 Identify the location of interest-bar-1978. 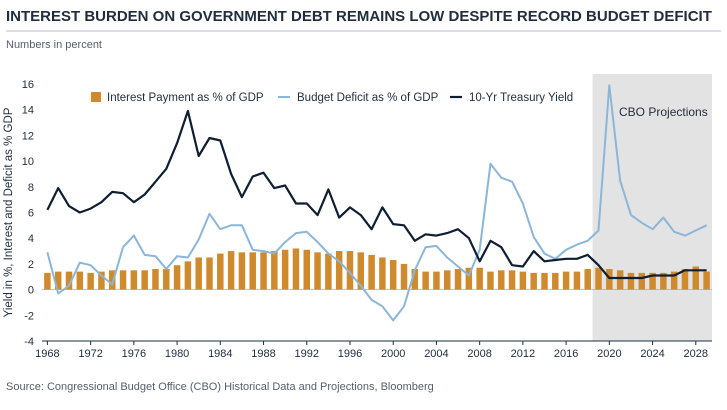
(155, 279).